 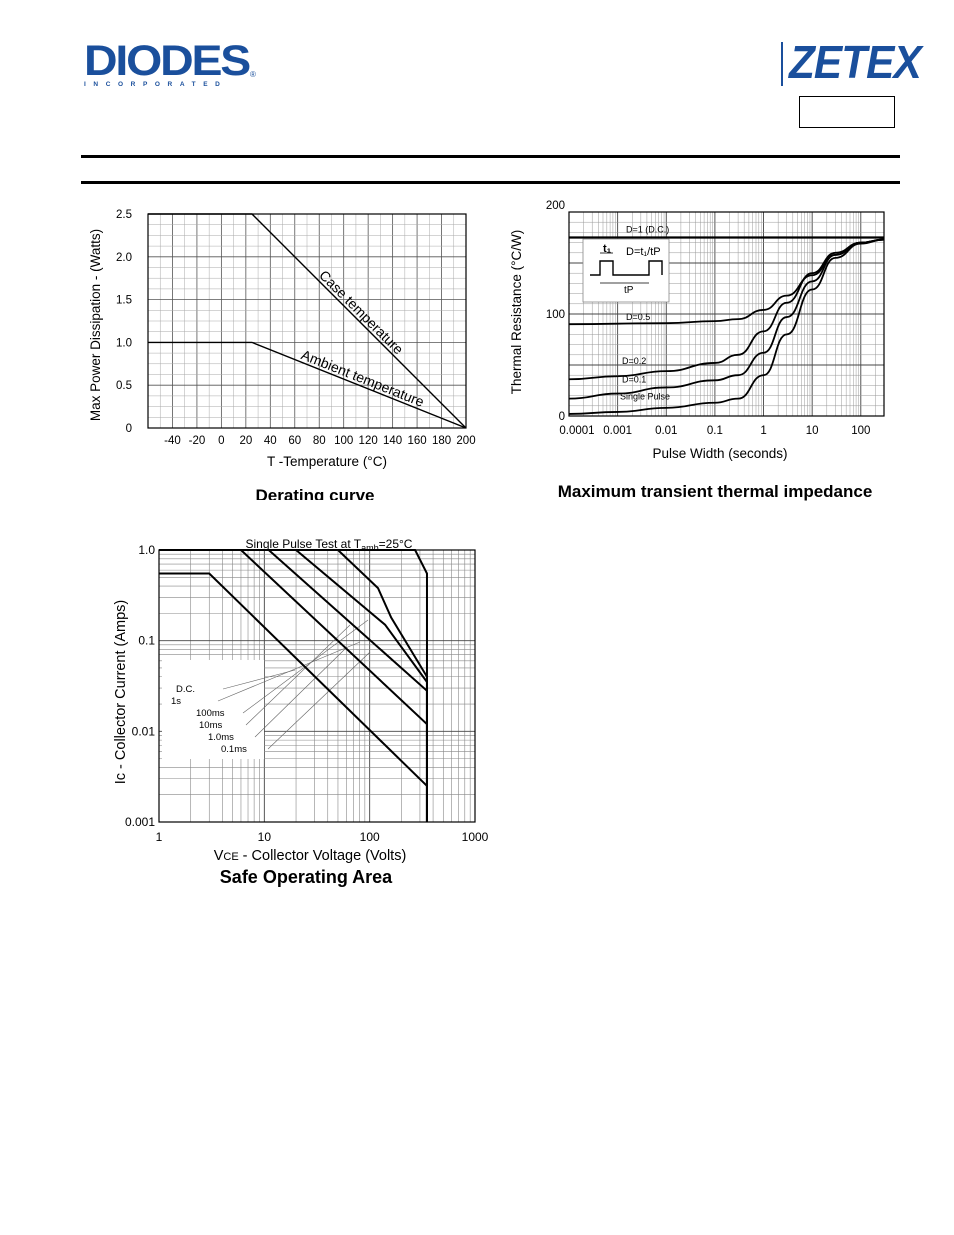 I want to click on soa-x-tick: 10, so click(x=265, y=837).